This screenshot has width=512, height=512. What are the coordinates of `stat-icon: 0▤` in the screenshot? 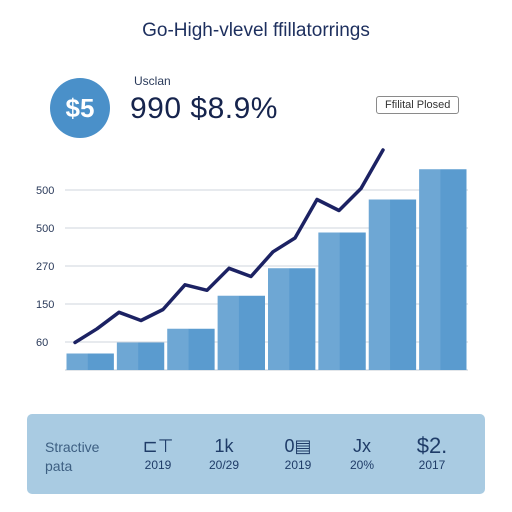 It's located at (298, 446).